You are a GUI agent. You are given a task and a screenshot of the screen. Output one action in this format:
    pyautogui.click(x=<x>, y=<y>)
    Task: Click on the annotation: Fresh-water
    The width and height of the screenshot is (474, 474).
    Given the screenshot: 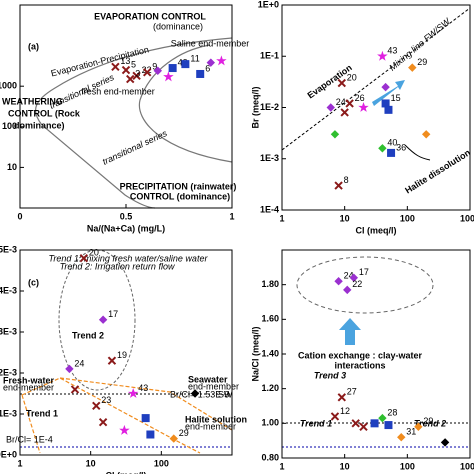 What is the action you would take?
    pyautogui.click(x=29, y=380)
    